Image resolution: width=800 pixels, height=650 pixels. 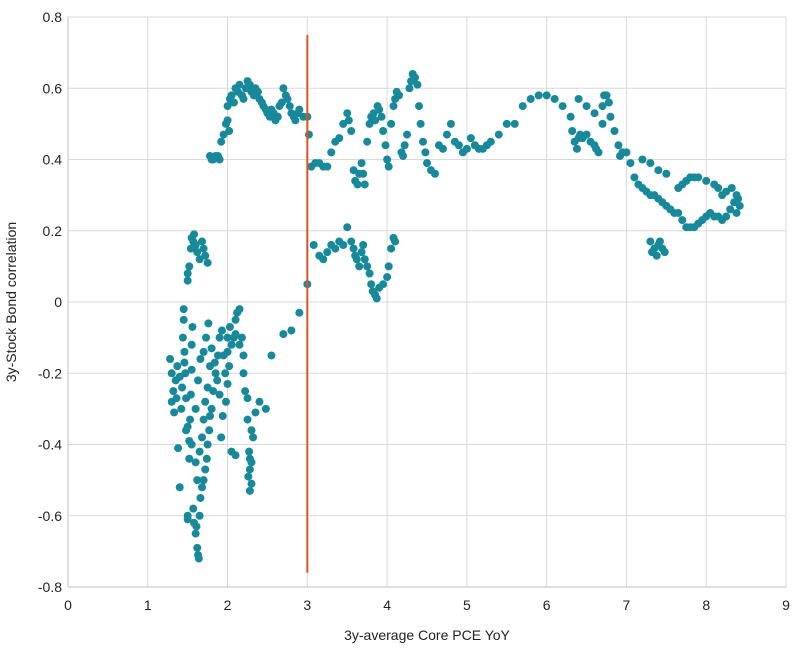 I want to click on y-tick-labels: -0.8 -0.6 -0.4 -0.2 0 0.2 0.4 0.6 0.8, so click(x=50, y=302).